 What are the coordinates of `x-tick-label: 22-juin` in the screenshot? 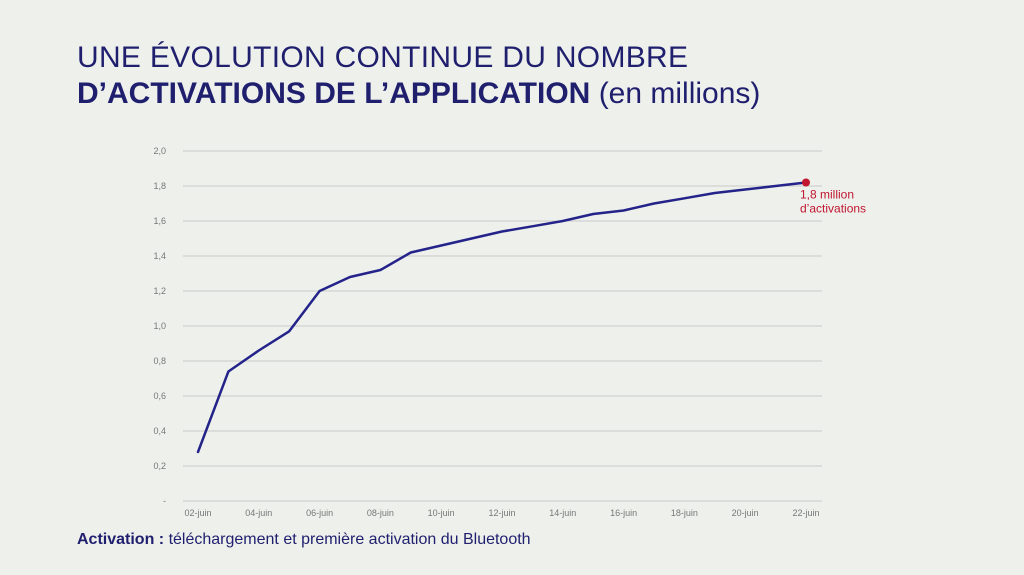 It's located at (805, 513).